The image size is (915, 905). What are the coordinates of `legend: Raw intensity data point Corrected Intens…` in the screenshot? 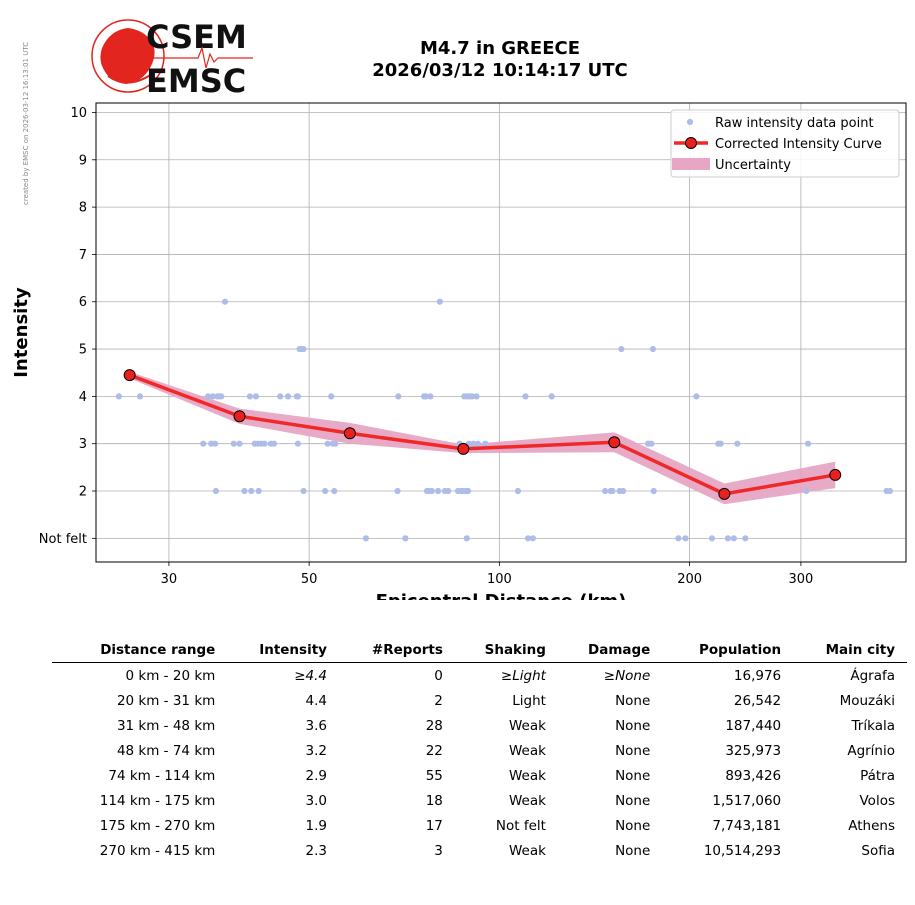 It's located at (785, 143).